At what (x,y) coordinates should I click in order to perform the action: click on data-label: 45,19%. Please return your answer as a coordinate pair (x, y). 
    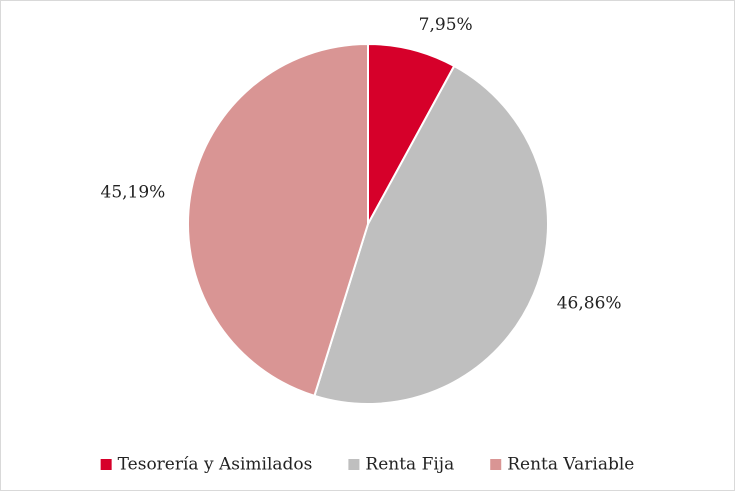
    Looking at the image, I should click on (133, 193).